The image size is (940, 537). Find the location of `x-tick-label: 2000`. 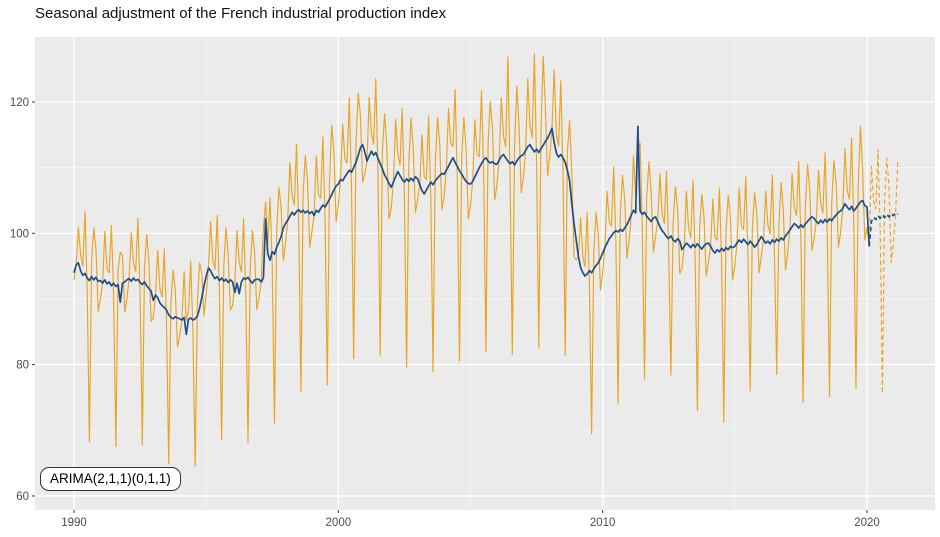

x-tick-label: 2000 is located at coordinates (339, 523).